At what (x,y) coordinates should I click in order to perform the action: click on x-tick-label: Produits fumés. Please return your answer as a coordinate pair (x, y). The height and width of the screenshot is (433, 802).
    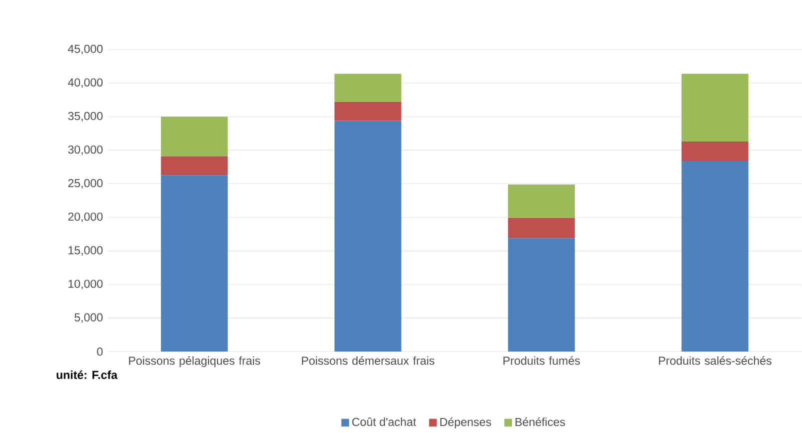
    Looking at the image, I should click on (541, 360).